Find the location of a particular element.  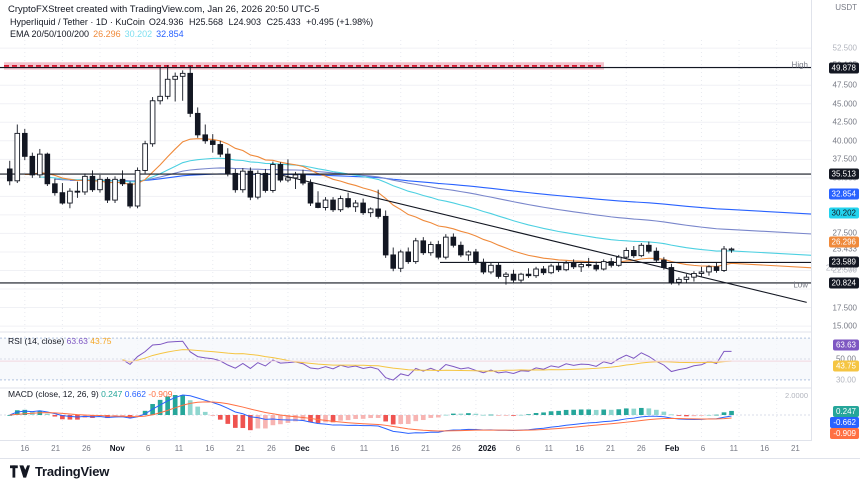

rsi-value: 63.63 is located at coordinates (77, 341).